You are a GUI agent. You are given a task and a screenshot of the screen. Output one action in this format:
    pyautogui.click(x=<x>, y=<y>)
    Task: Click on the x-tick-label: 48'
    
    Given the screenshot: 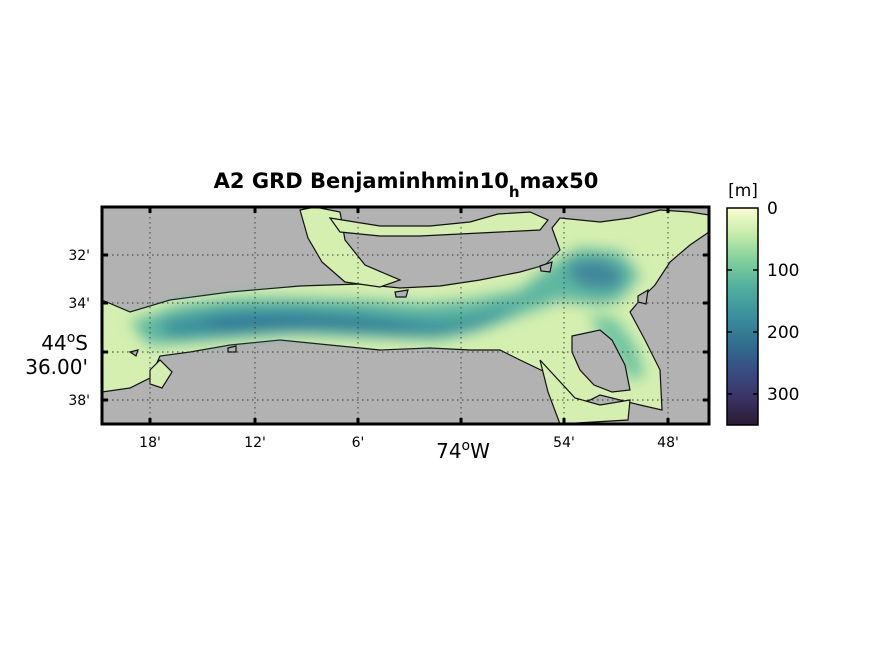 What is the action you would take?
    pyautogui.click(x=668, y=443)
    